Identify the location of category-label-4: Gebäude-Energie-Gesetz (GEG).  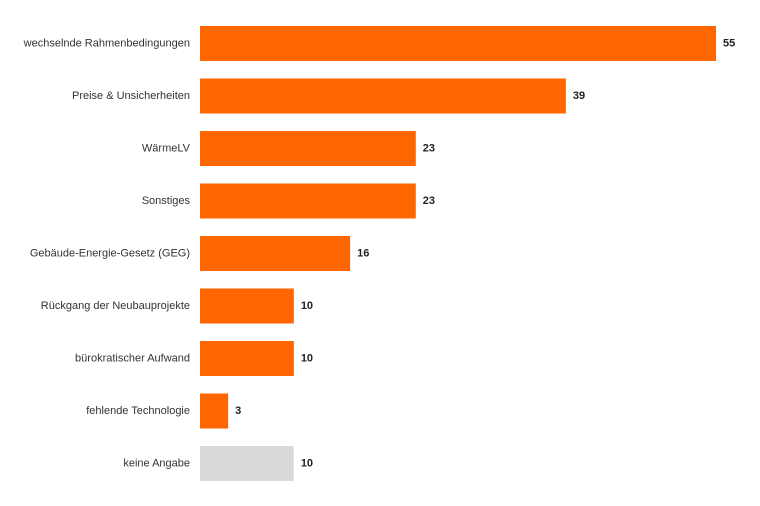
(110, 254).